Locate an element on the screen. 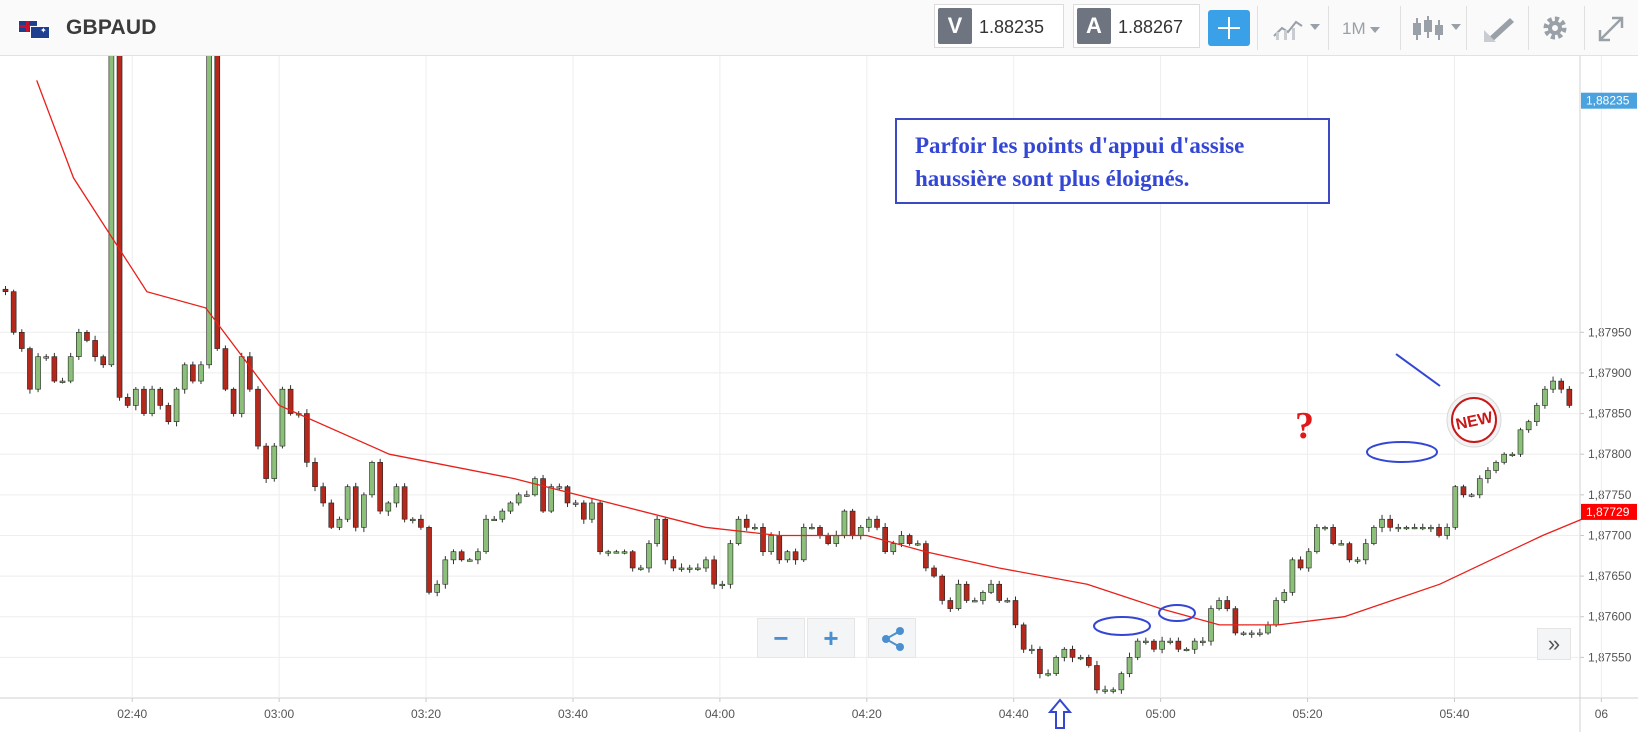 This screenshot has height=732, width=1638. up-arrow-icon is located at coordinates (1060, 713).